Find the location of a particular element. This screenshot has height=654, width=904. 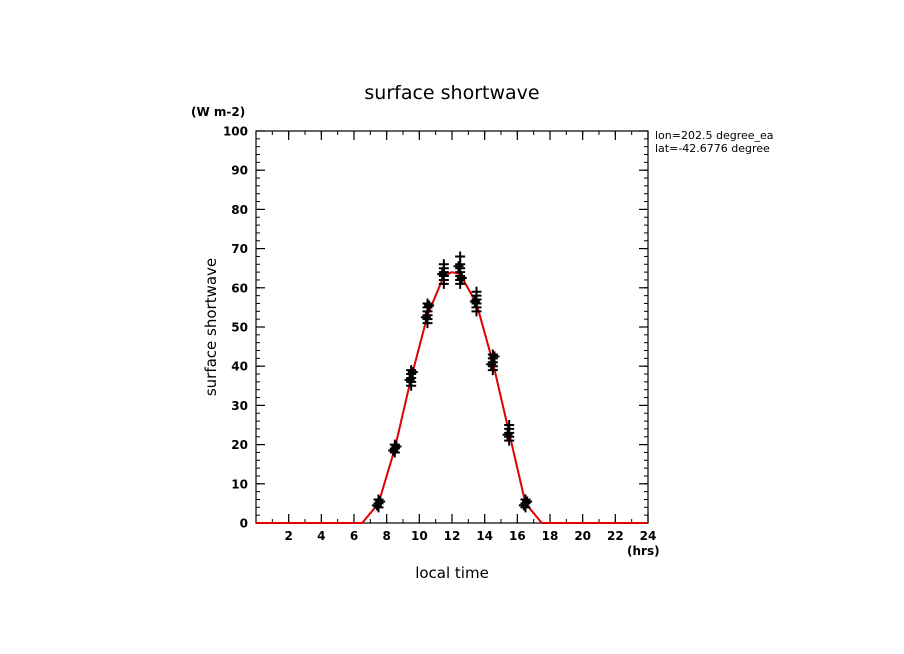

annotation-lon: lon=202.5 degree_ea is located at coordinates (714, 135).